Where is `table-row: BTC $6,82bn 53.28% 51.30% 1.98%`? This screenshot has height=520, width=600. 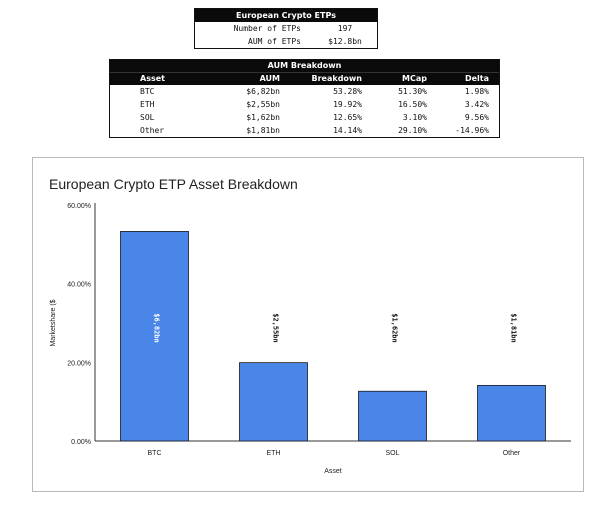
table-row: BTC $6,82bn 53.28% 51.30% 1.98% is located at coordinates (304, 91).